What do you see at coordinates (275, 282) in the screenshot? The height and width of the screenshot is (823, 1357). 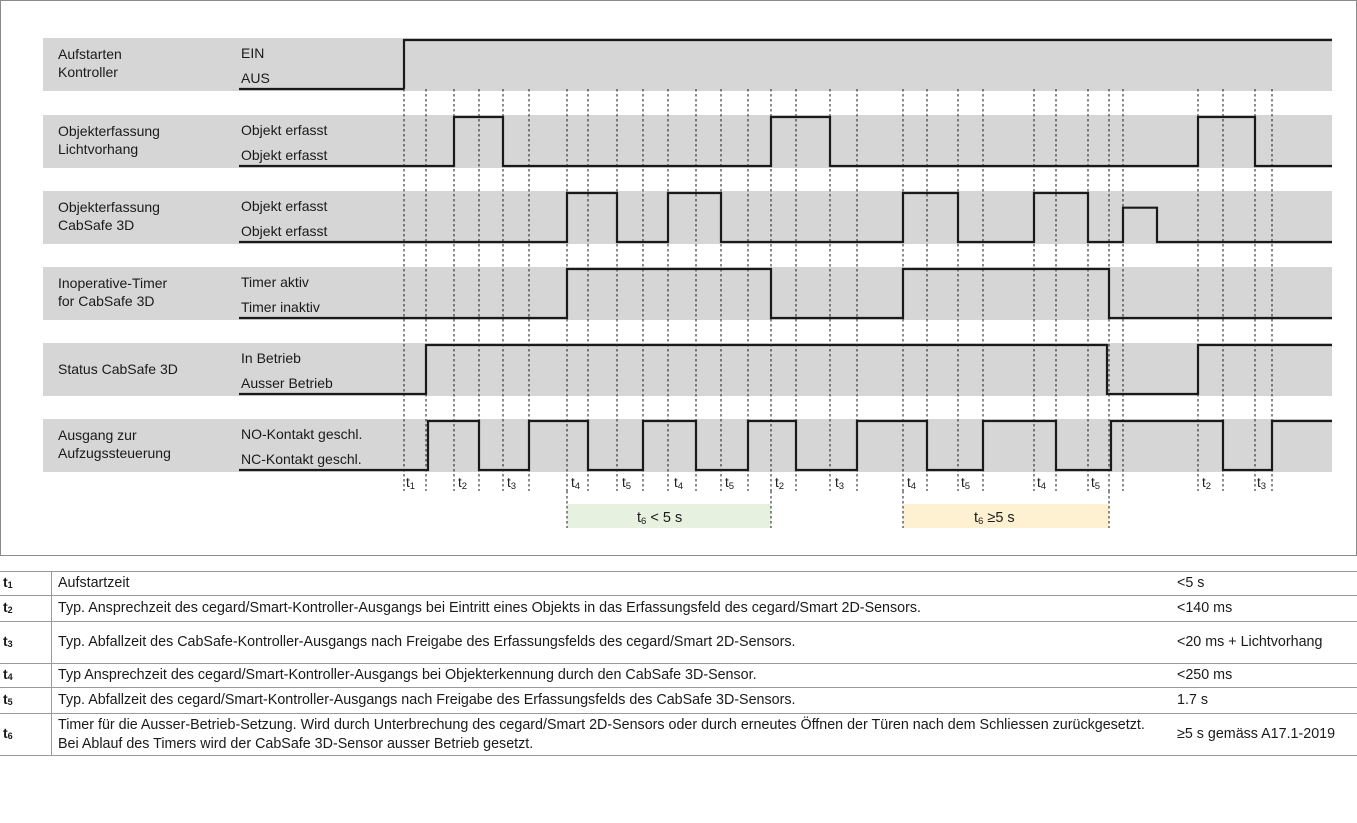 I see `high-state-label: Timer aktiv` at bounding box center [275, 282].